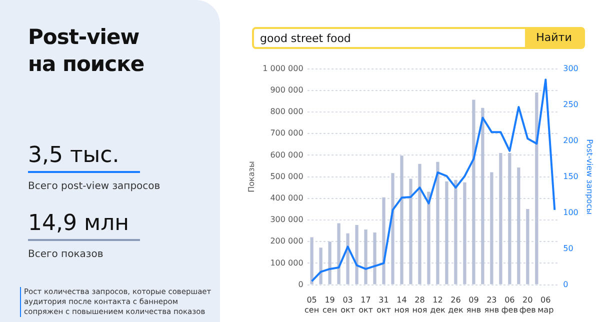 The height and width of the screenshot is (322, 600). Describe the element at coordinates (570, 176) in the screenshot. I see `y2-tick-label: 150` at that location.